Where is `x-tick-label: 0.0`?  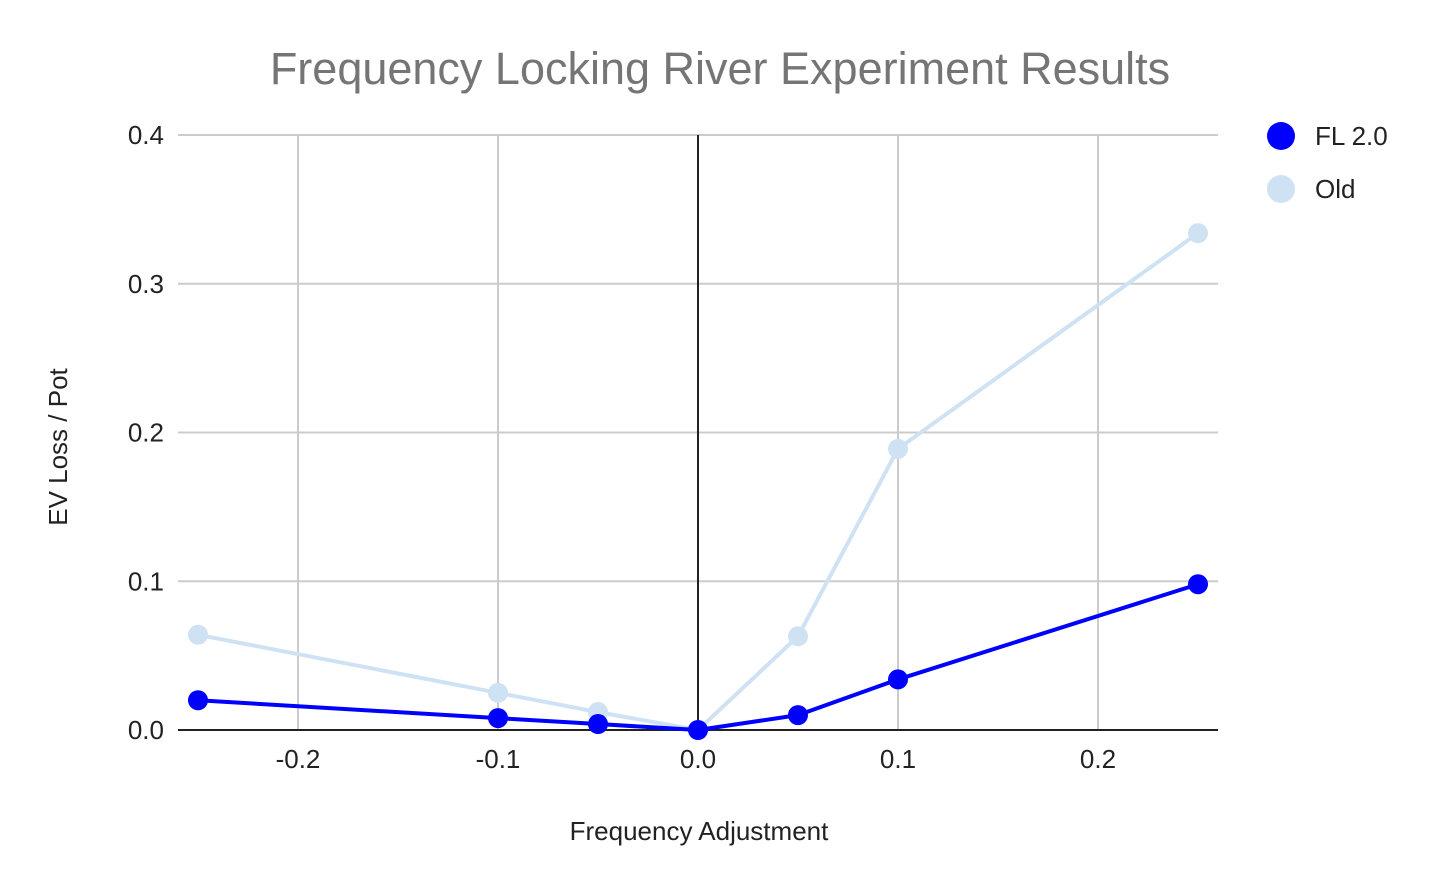 x-tick-label: 0.0 is located at coordinates (698, 759).